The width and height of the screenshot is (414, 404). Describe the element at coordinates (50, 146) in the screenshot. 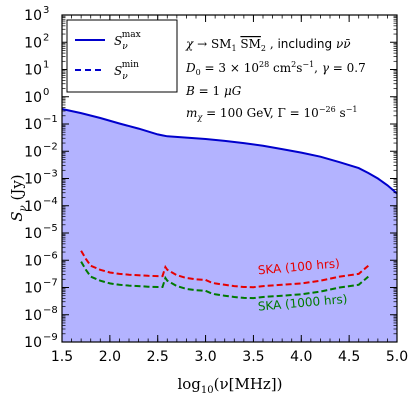

I see `y-tick-label-exp-7: −2` at that location.